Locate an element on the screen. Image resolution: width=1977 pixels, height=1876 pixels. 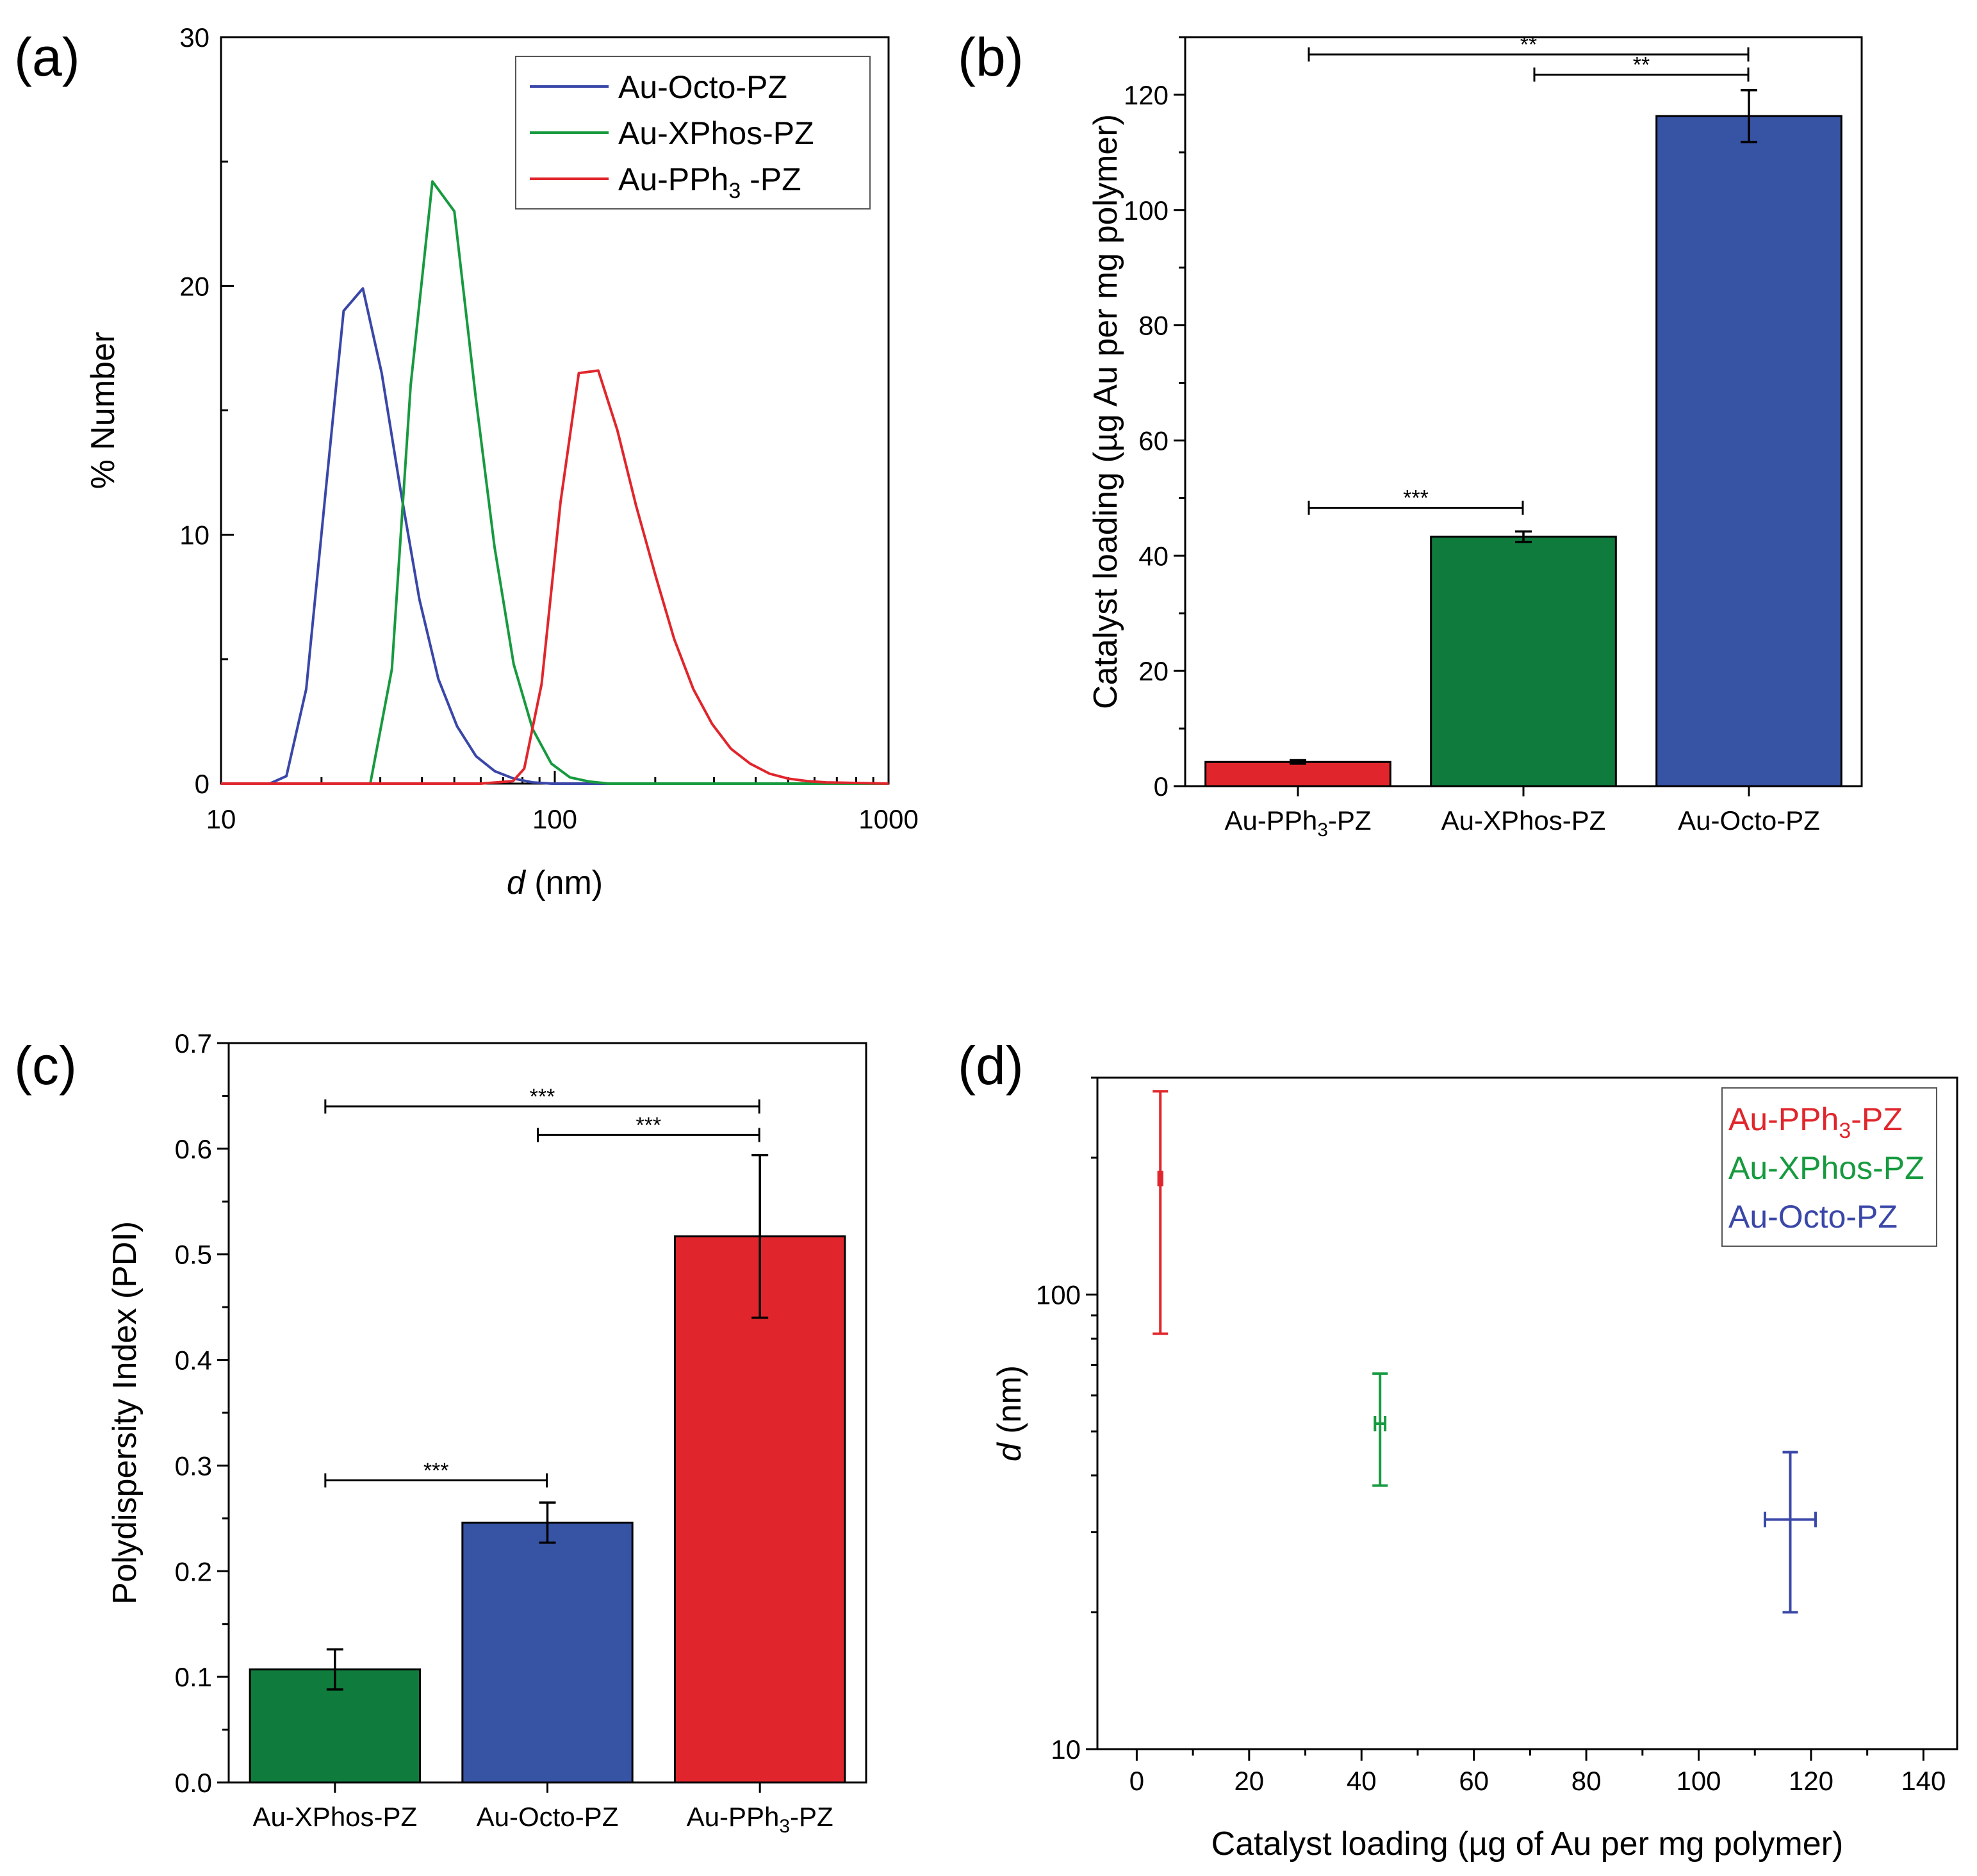
y-axis-title-italic-d: d is located at coordinates (1009, 1451).